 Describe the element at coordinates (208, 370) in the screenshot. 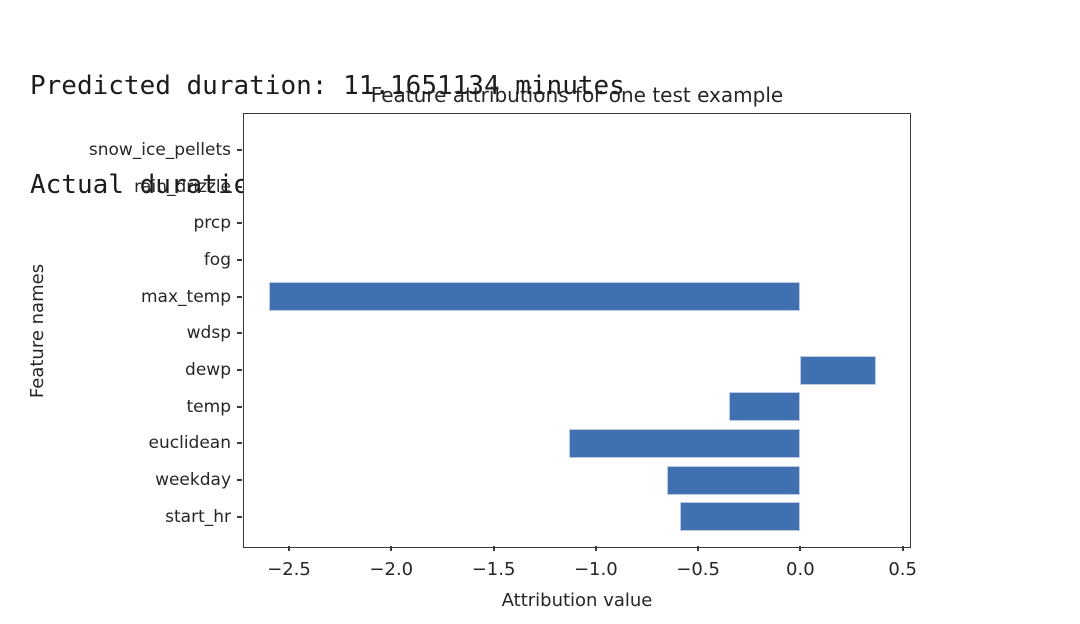

I see `y-tick-label: dewp` at that location.